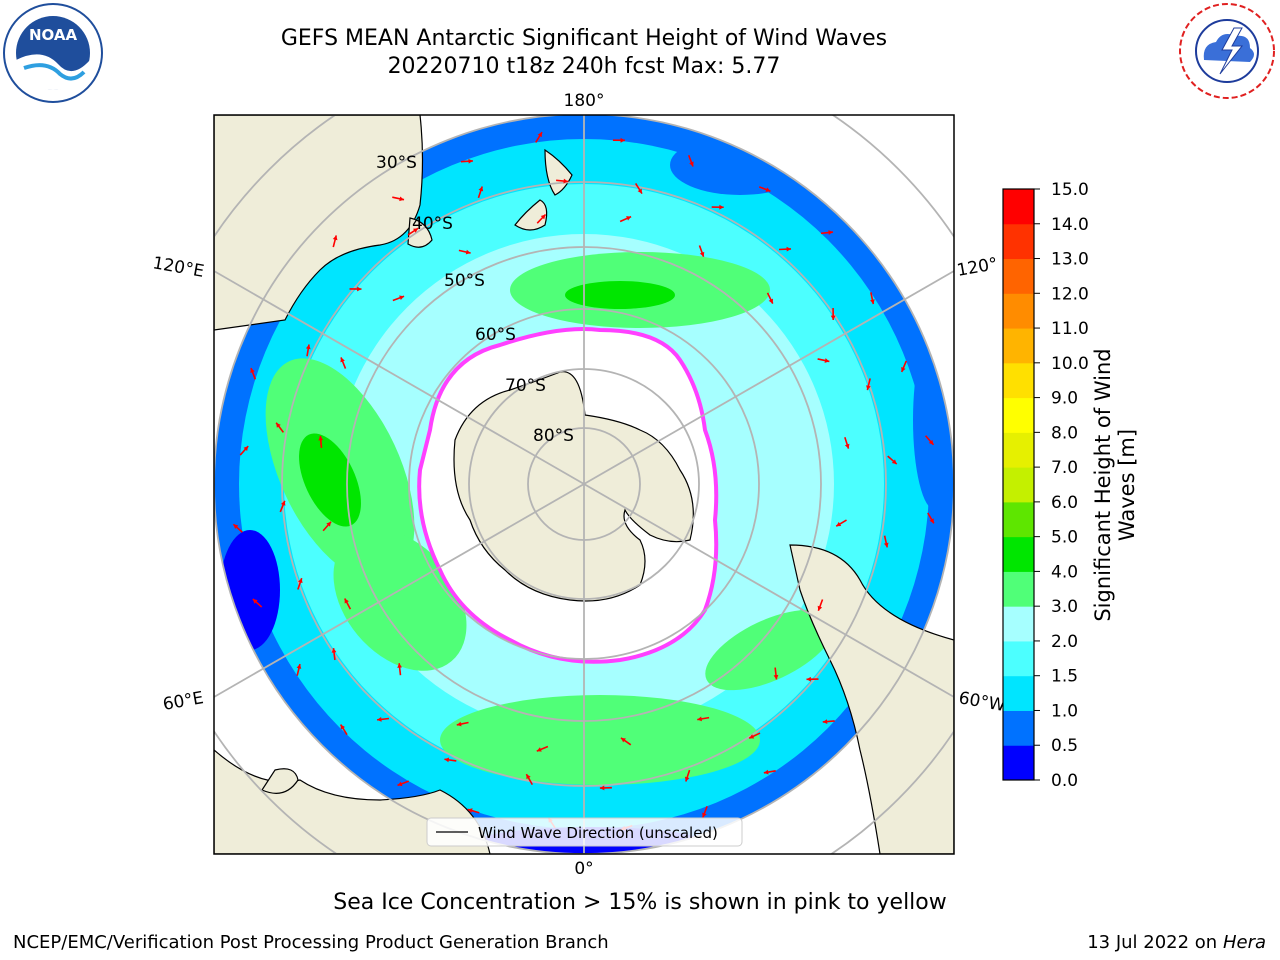 Image resolution: width=1280 pixels, height=960 pixels. I want to click on colorbar-tick-label: 6.0, so click(1064, 503).